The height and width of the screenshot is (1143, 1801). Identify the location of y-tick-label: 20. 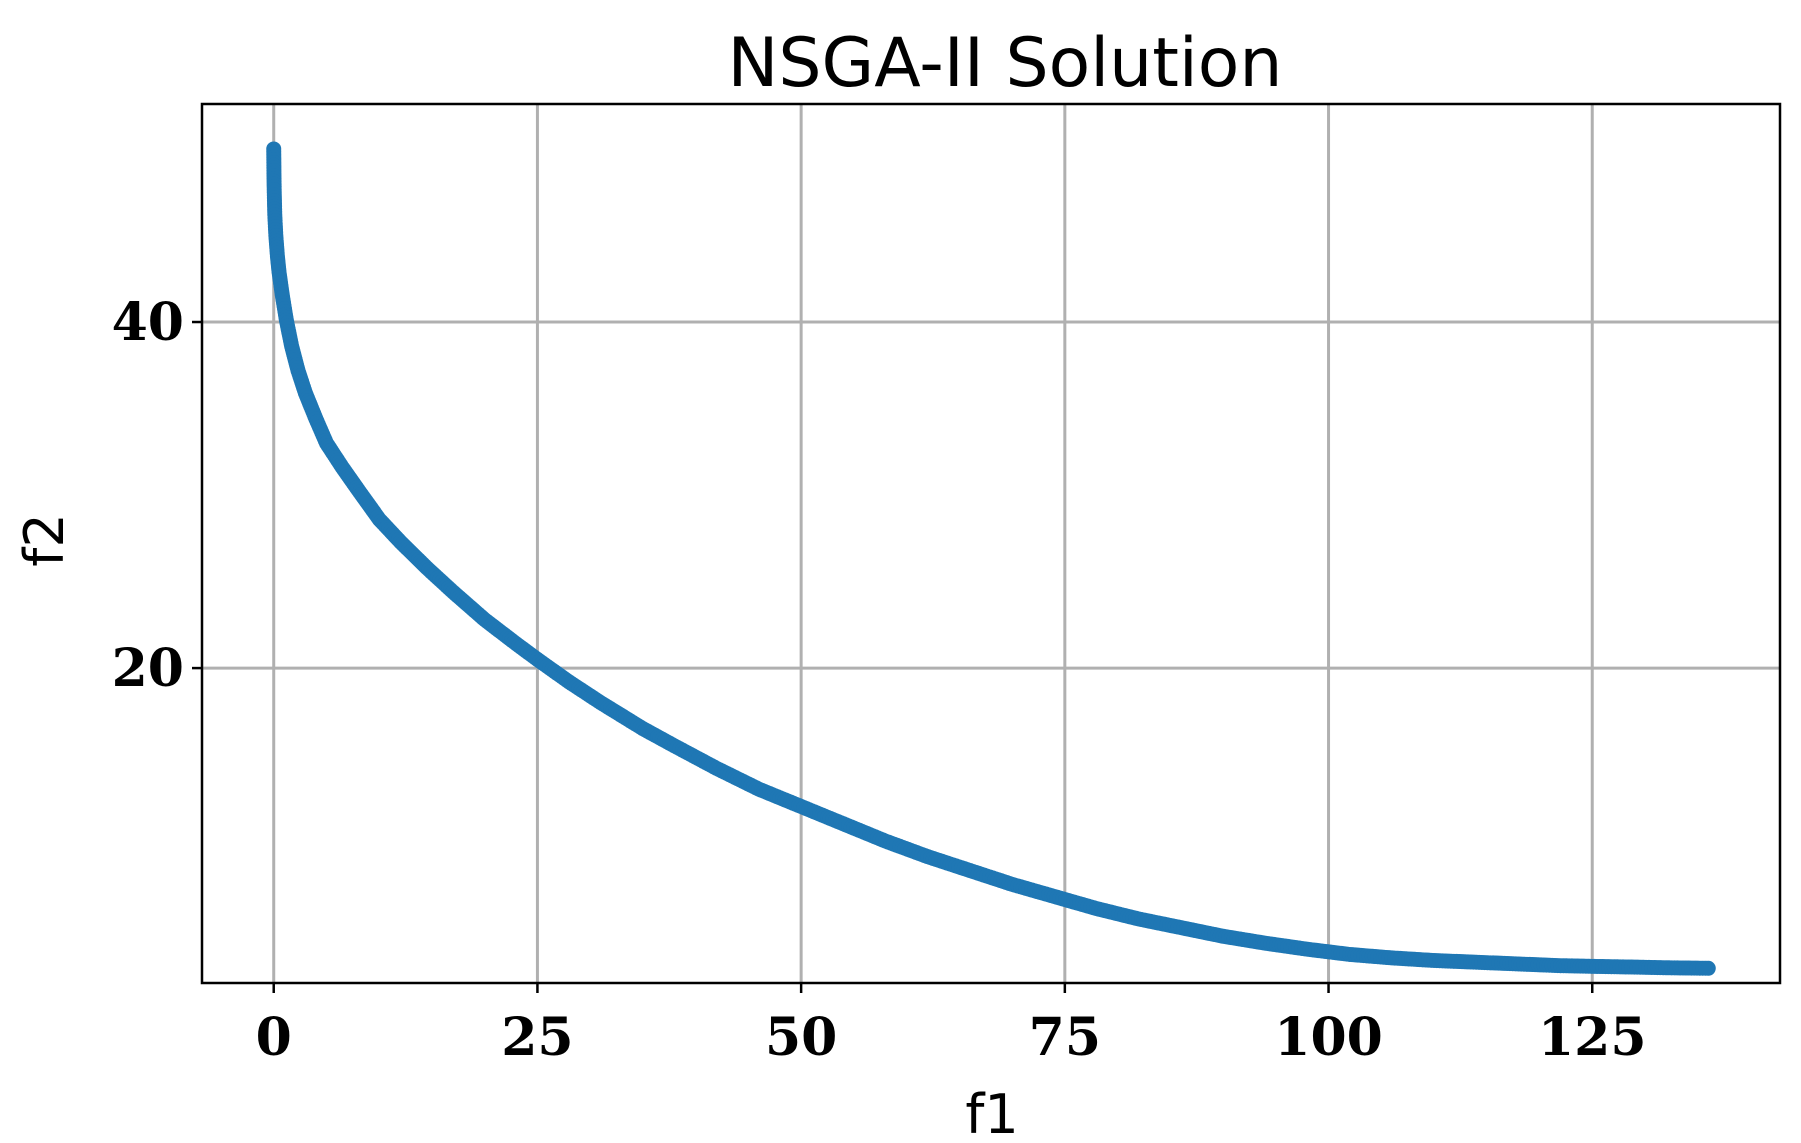
(148, 668).